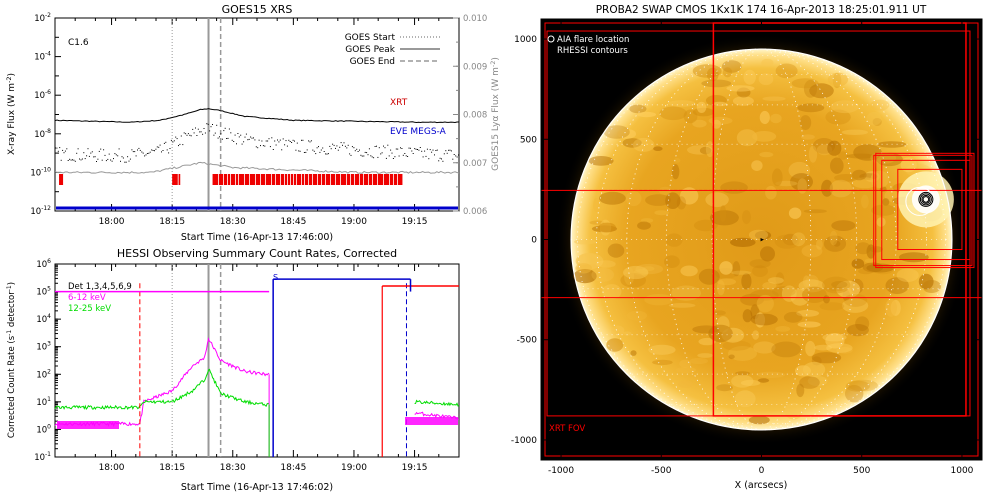 The height and width of the screenshot is (500, 1000). I want to click on y-tick-label: 102, so click(43, 374).